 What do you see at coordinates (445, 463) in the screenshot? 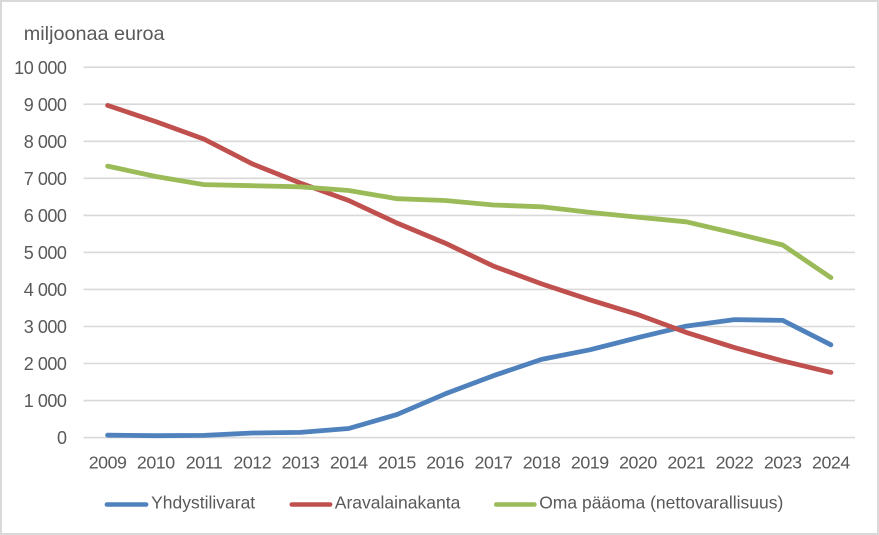
I see `svg-text: 2016` at bounding box center [445, 463].